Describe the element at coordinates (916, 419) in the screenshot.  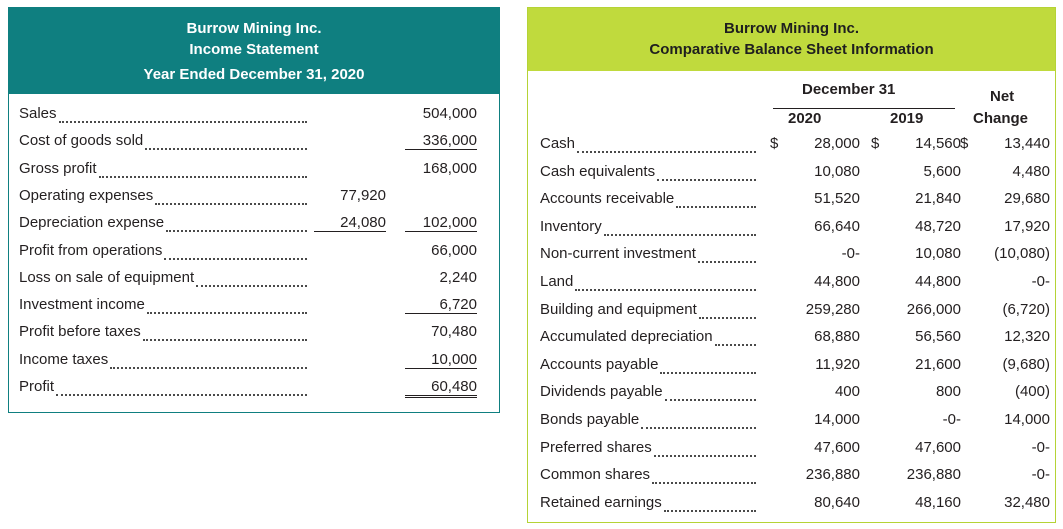
I see `amount-2019: -0-` at that location.